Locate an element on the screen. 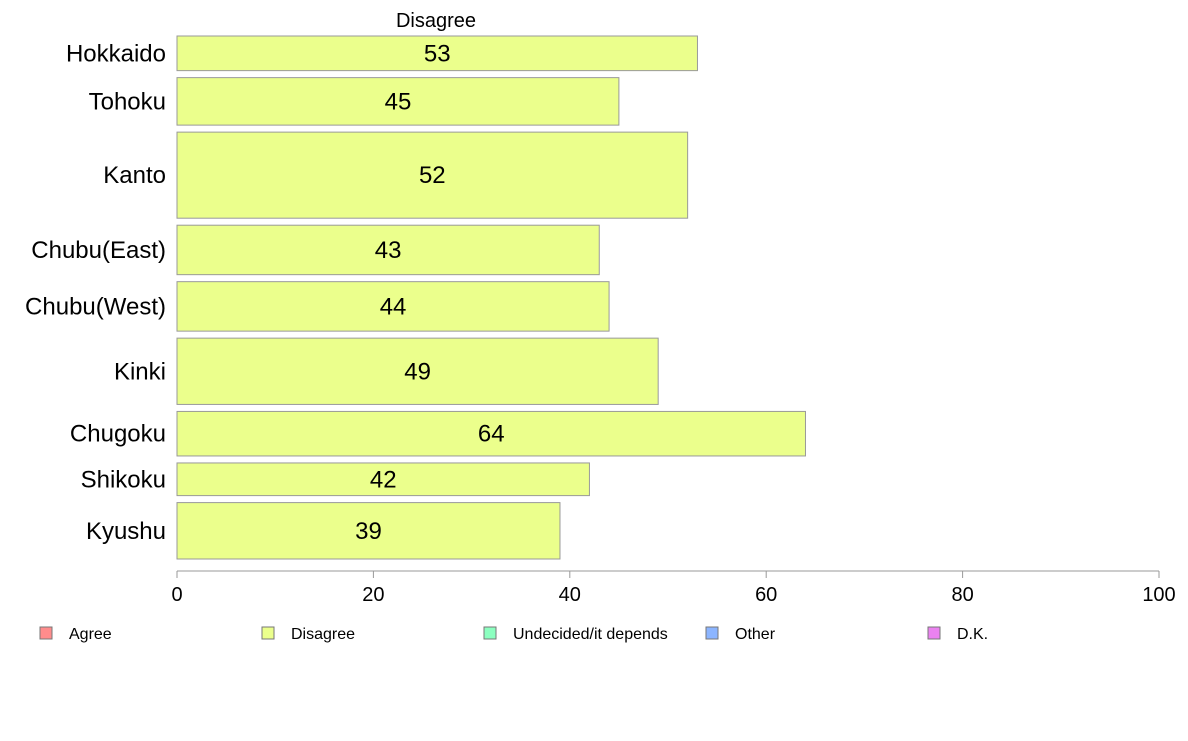 The height and width of the screenshot is (741, 1188). x-tick-label: 100 is located at coordinates (1158, 595).